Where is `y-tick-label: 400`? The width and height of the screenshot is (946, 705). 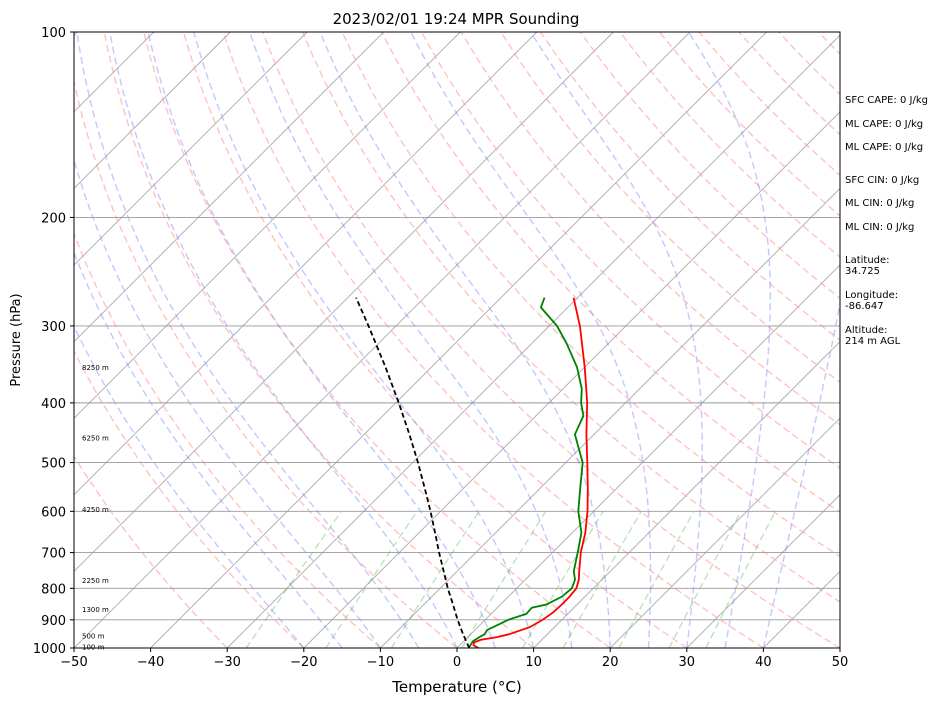 y-tick-label: 400 is located at coordinates (53, 404).